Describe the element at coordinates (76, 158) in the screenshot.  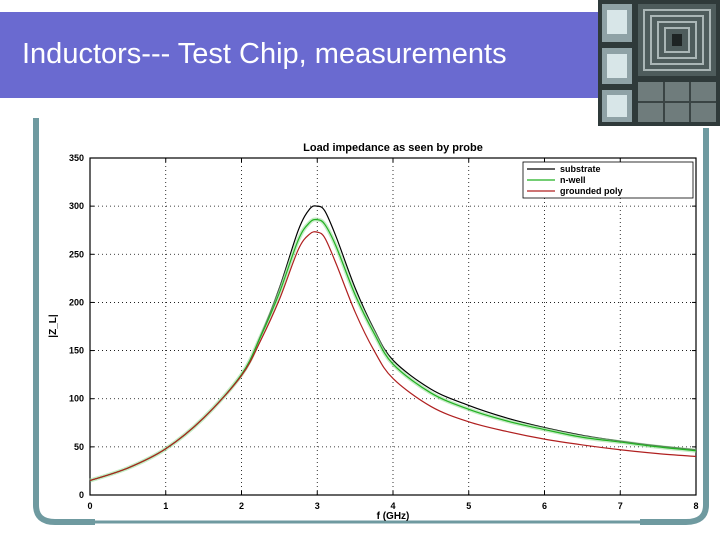
I see `y-tick-label: 350` at that location.